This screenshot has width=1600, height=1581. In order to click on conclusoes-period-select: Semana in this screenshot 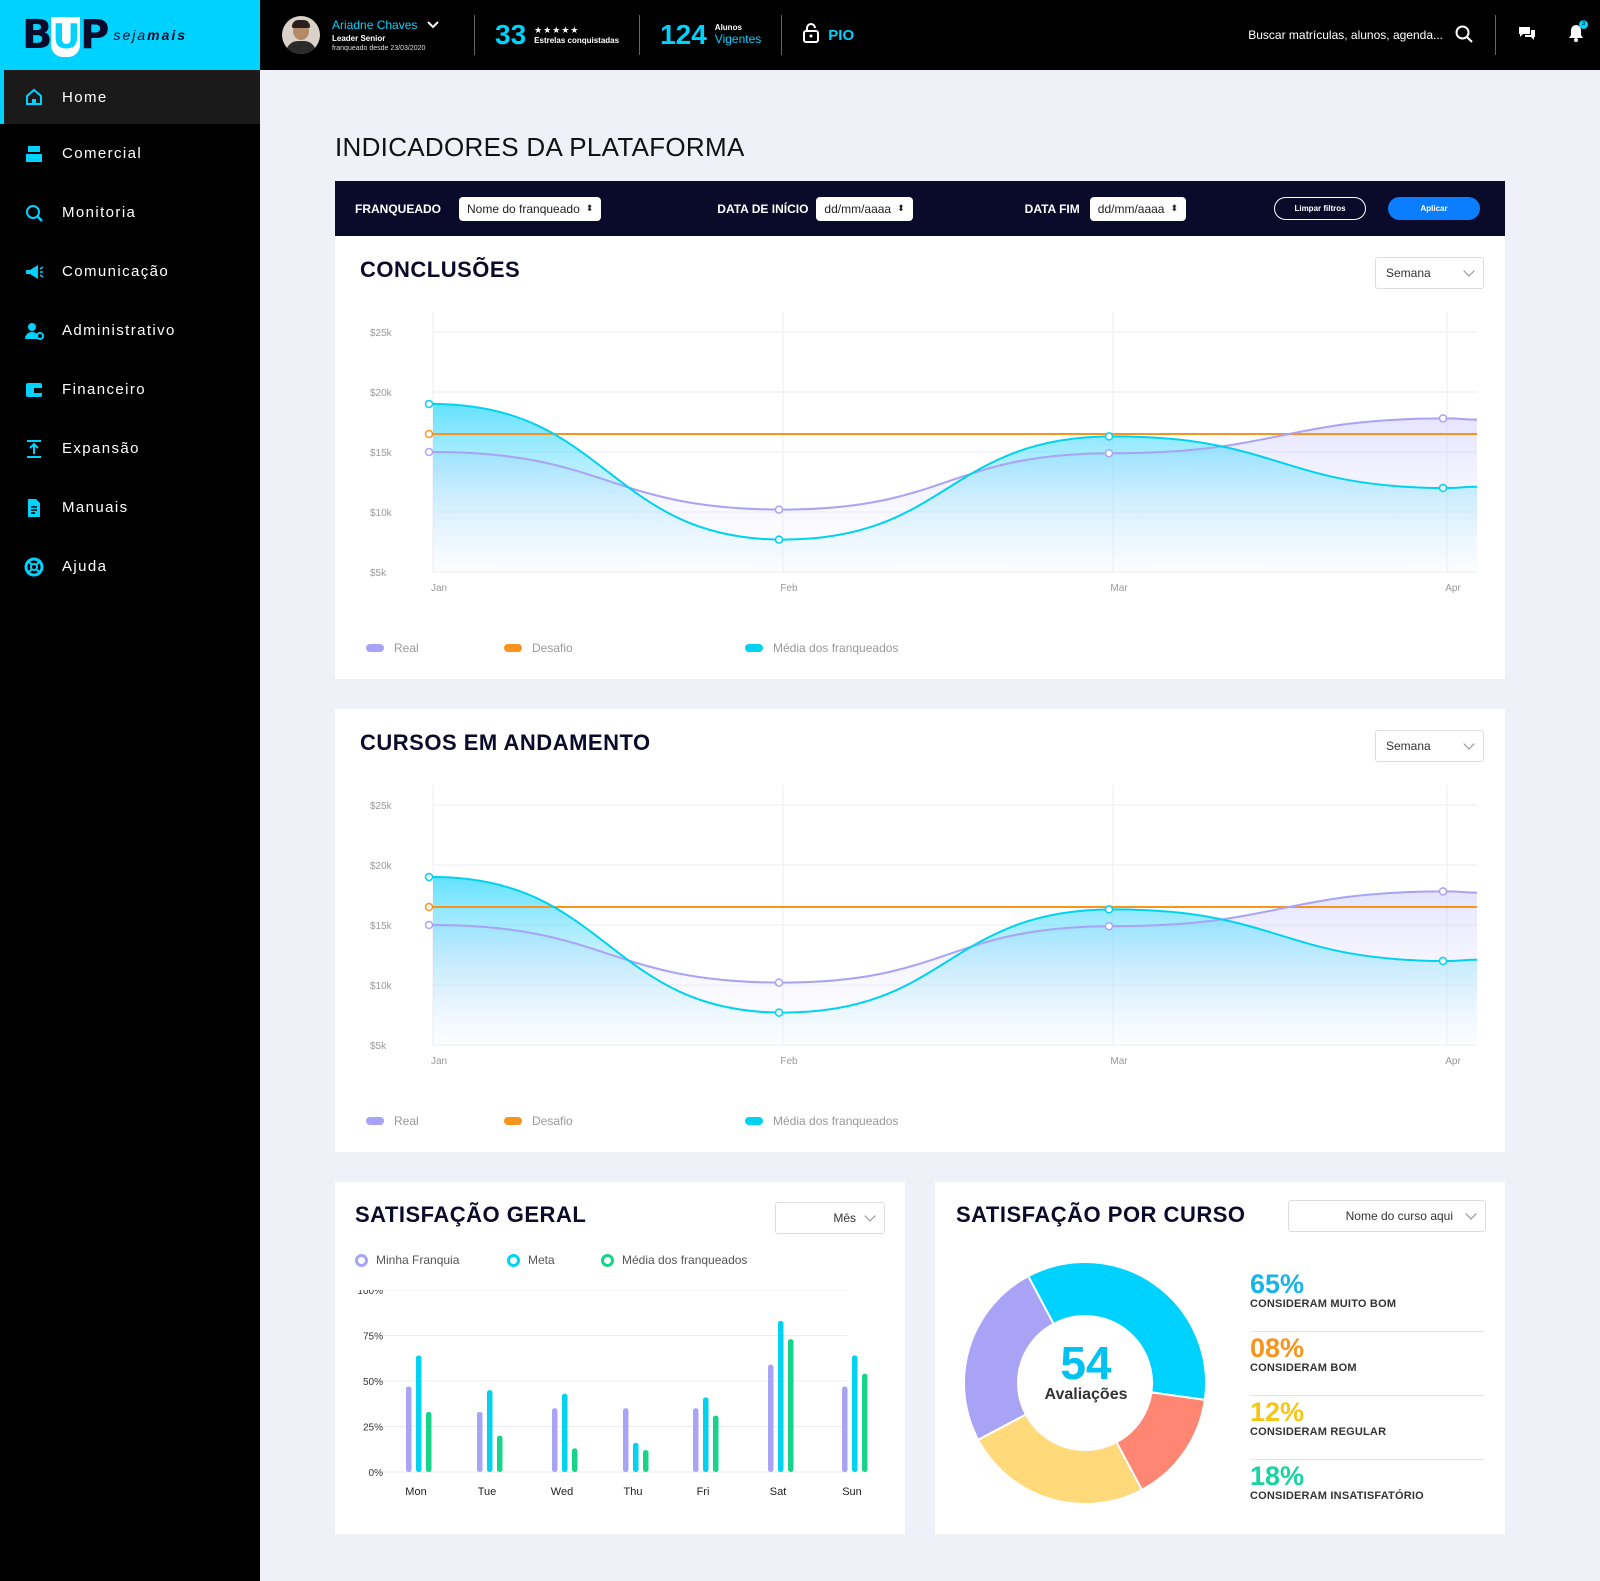, I will do `click(1429, 273)`.